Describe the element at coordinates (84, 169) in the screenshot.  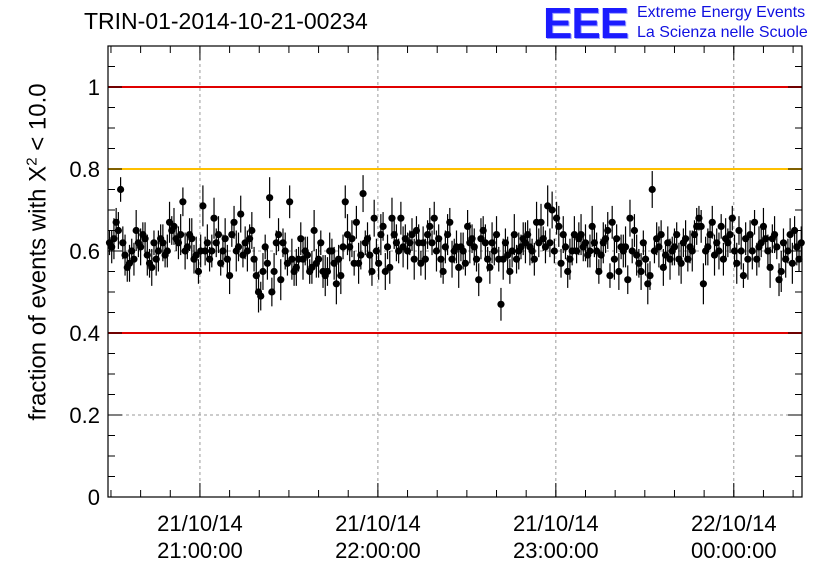
I see `y-tick-label: 0.8` at that location.